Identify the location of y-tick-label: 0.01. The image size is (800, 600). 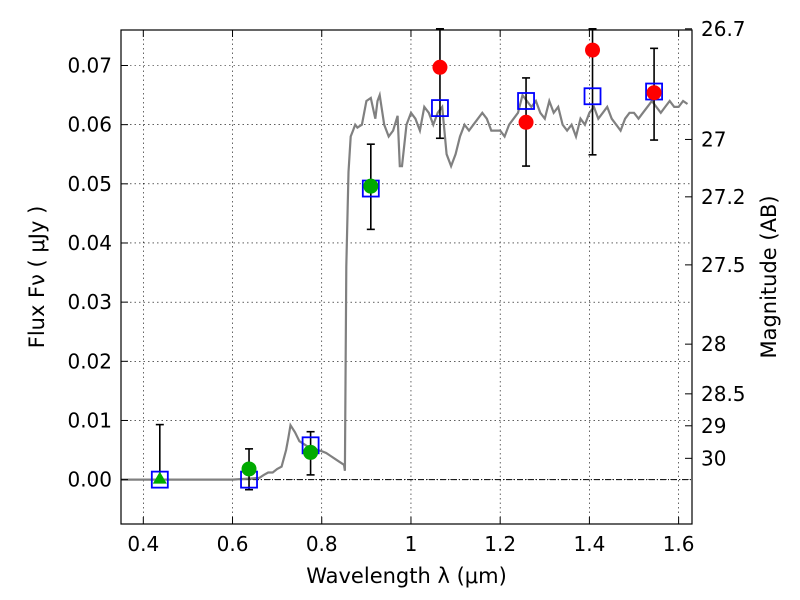
(89, 420).